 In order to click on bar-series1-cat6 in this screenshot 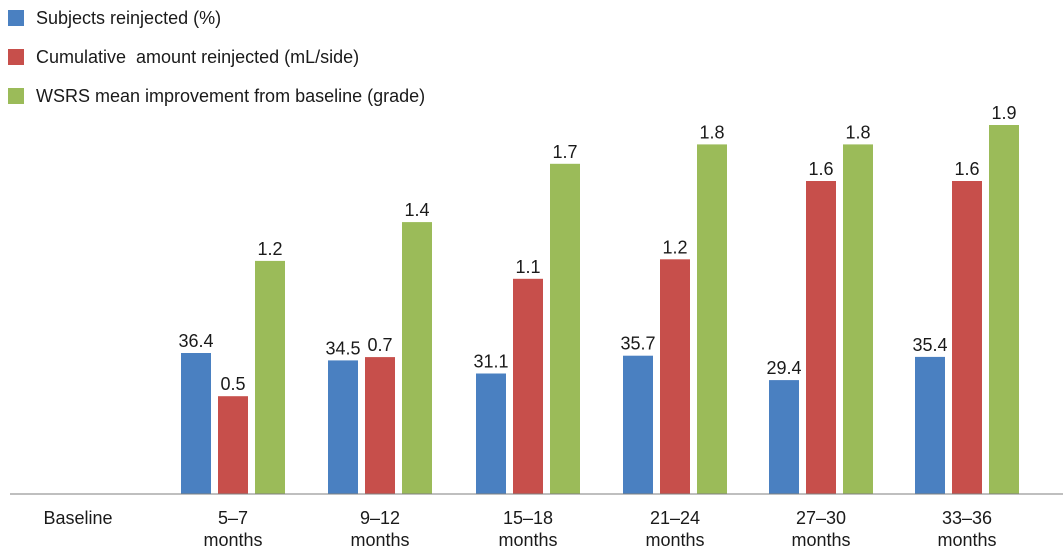, I will do `click(930, 425)`.